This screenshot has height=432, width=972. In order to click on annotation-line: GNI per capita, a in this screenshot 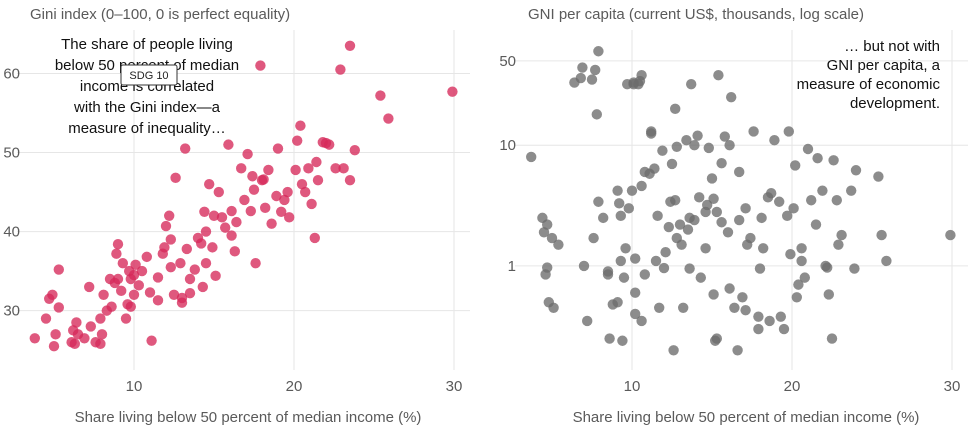, I will do `click(884, 65)`.